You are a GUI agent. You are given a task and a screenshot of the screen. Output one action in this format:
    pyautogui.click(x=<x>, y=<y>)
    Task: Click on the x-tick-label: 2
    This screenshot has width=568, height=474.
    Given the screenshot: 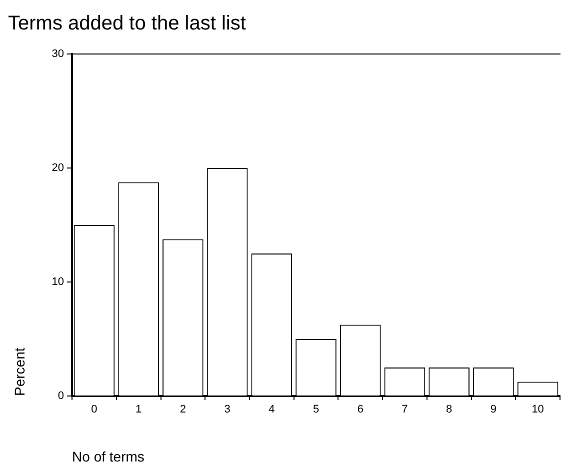 What is the action you would take?
    pyautogui.click(x=183, y=410)
    